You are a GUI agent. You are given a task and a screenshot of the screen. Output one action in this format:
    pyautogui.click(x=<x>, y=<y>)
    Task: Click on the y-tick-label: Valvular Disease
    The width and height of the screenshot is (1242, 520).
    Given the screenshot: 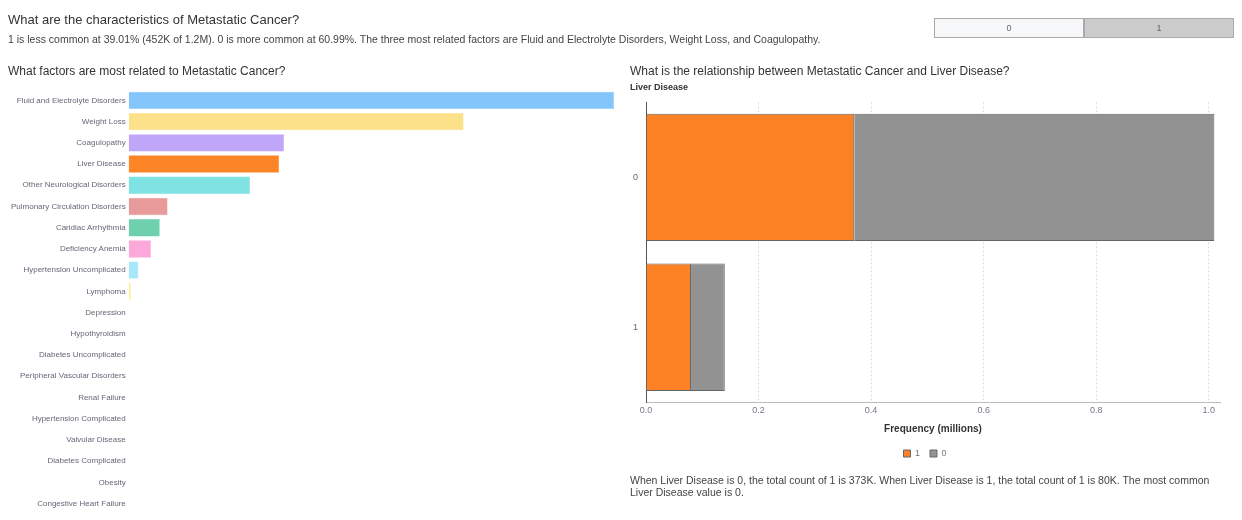 What is the action you would take?
    pyautogui.click(x=96, y=440)
    